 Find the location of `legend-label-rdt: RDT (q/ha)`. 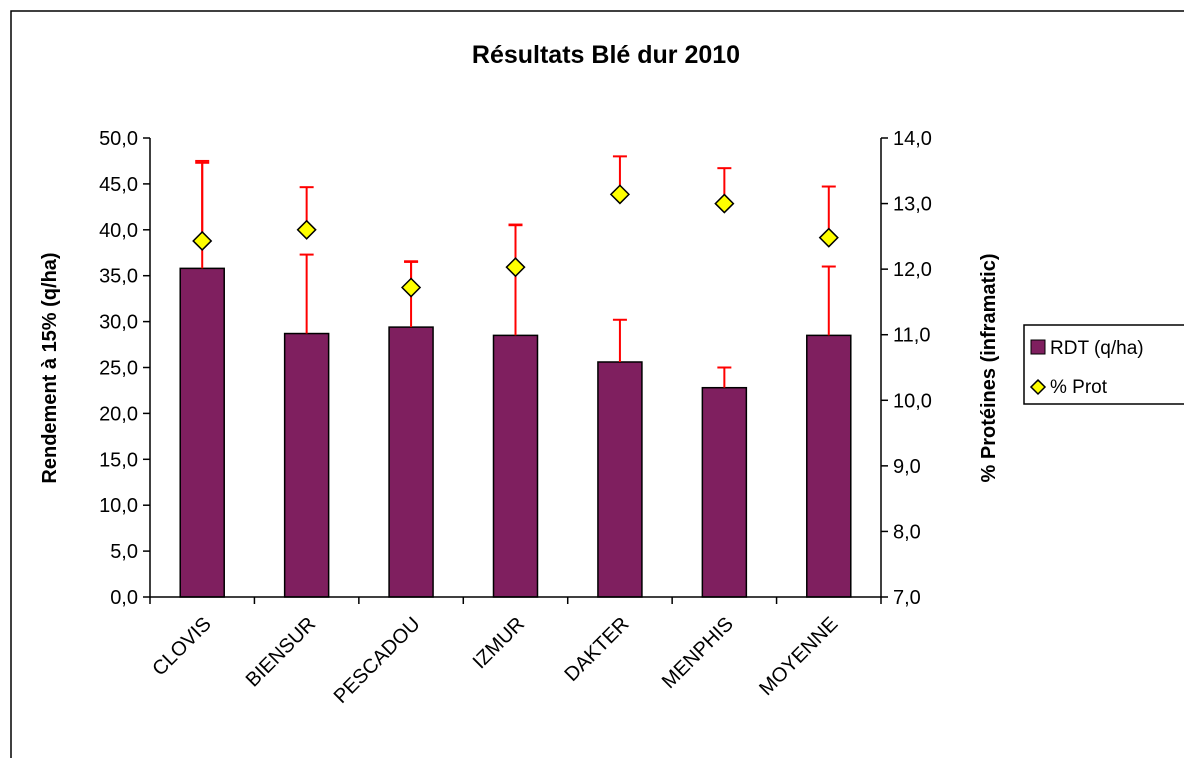

legend-label-rdt: RDT (q/ha) is located at coordinates (1097, 348).